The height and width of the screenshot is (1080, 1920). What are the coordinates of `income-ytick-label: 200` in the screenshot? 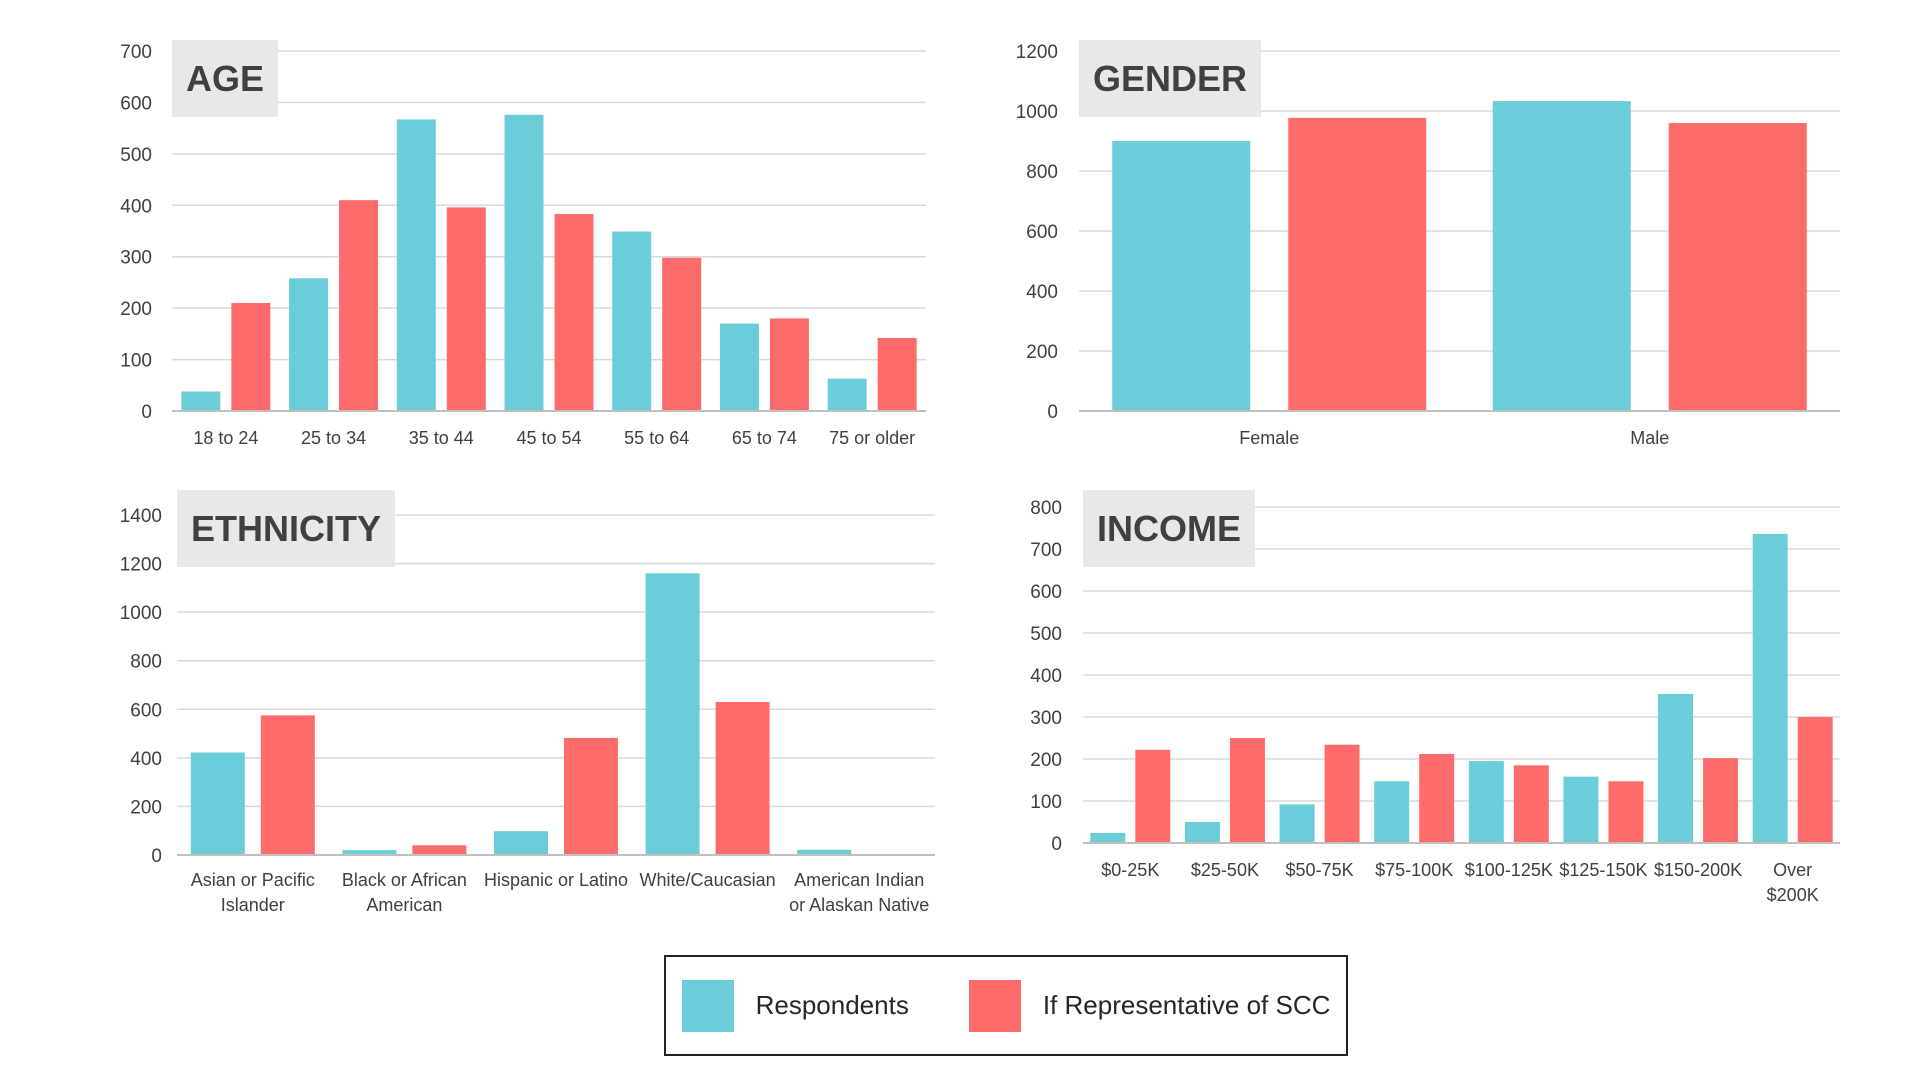 It's located at (1046, 760).